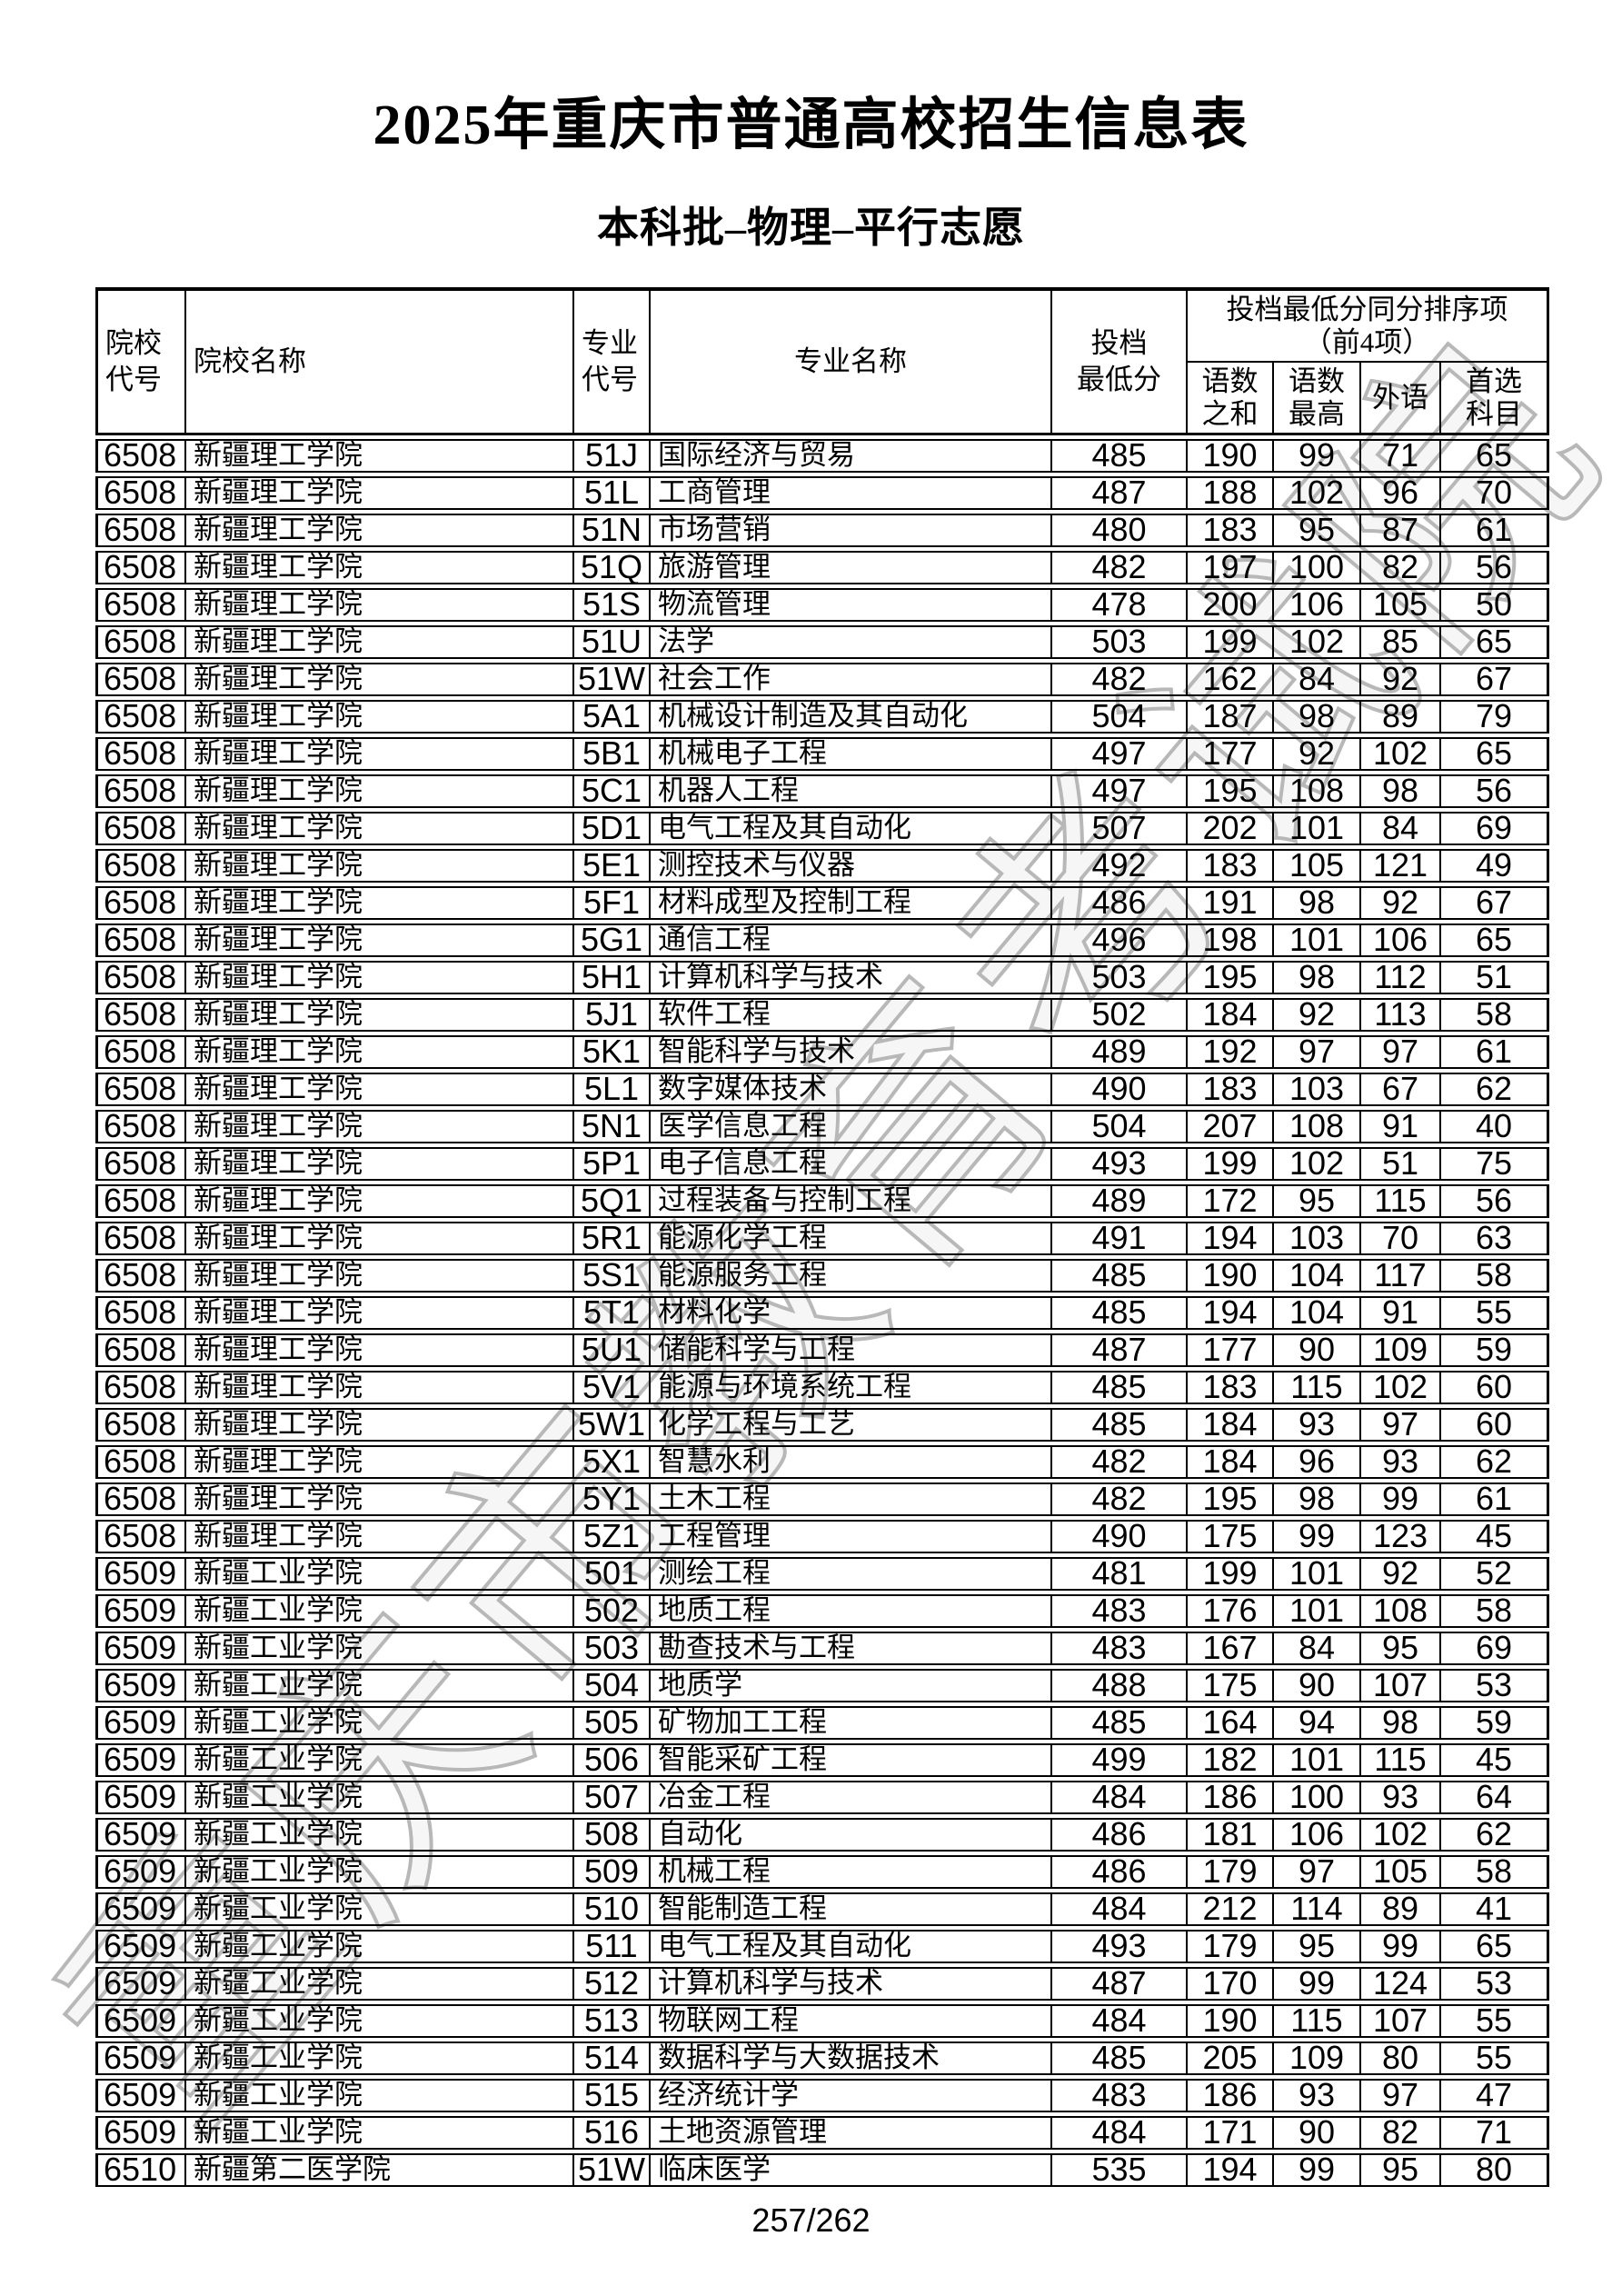 This screenshot has width=1622, height=2296. What do you see at coordinates (1399, 1760) in the screenshot?
I see `foreign-lang-cell: 115` at bounding box center [1399, 1760].